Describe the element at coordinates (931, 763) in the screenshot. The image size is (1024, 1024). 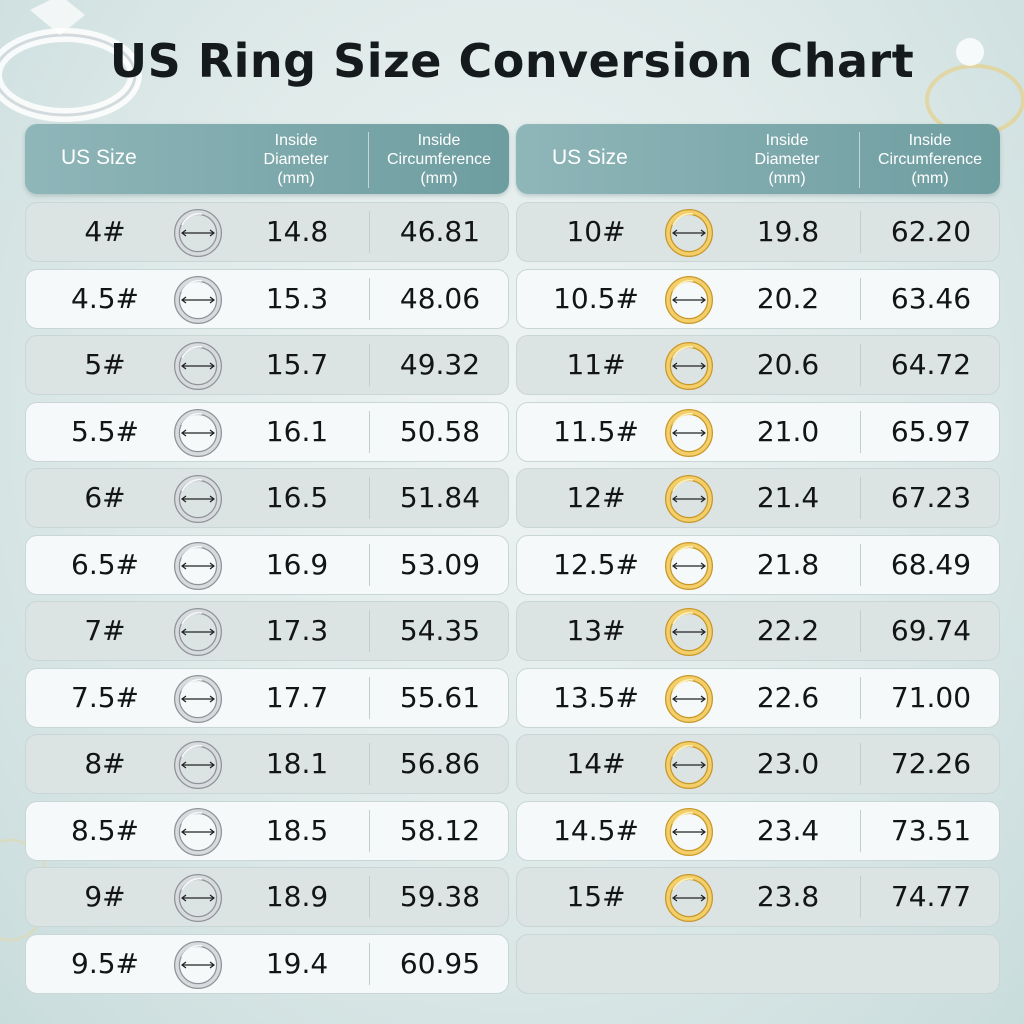
I see `cell-inside-circumference: 72.26` at that location.